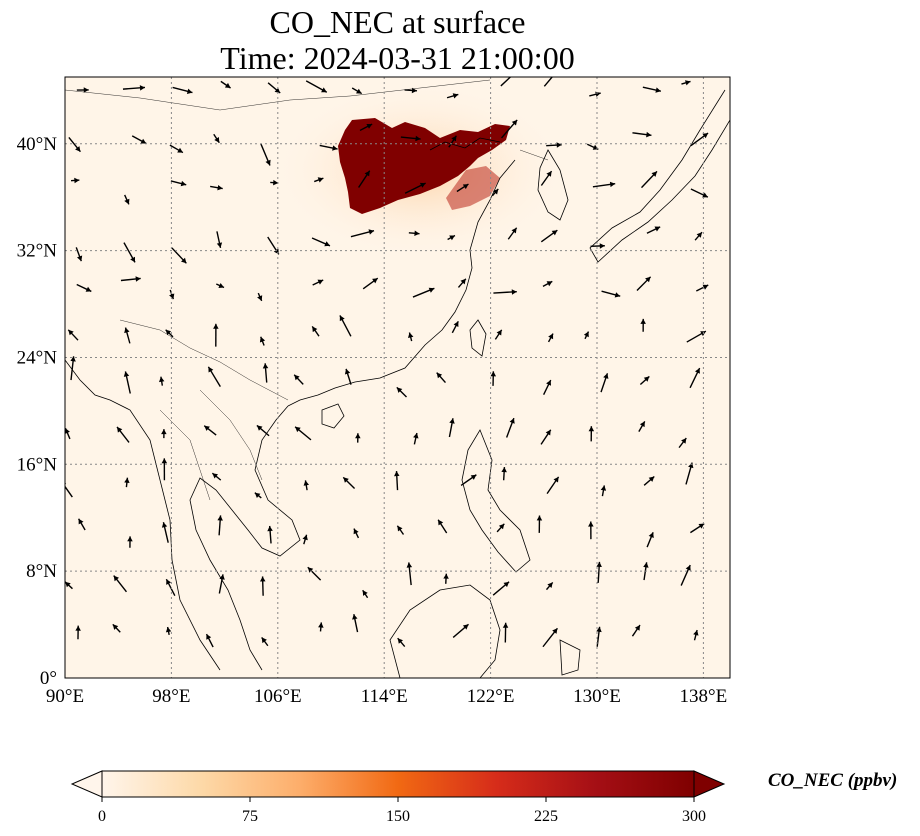 This screenshot has width=920, height=836. I want to click on coastline-korea, so click(553, 185).